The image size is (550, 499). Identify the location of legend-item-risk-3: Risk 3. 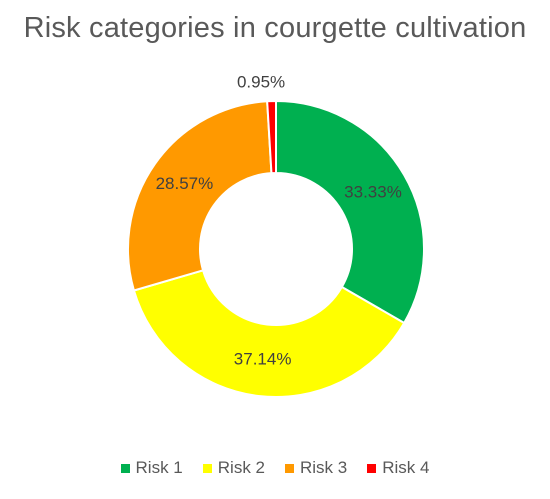
(316, 468).